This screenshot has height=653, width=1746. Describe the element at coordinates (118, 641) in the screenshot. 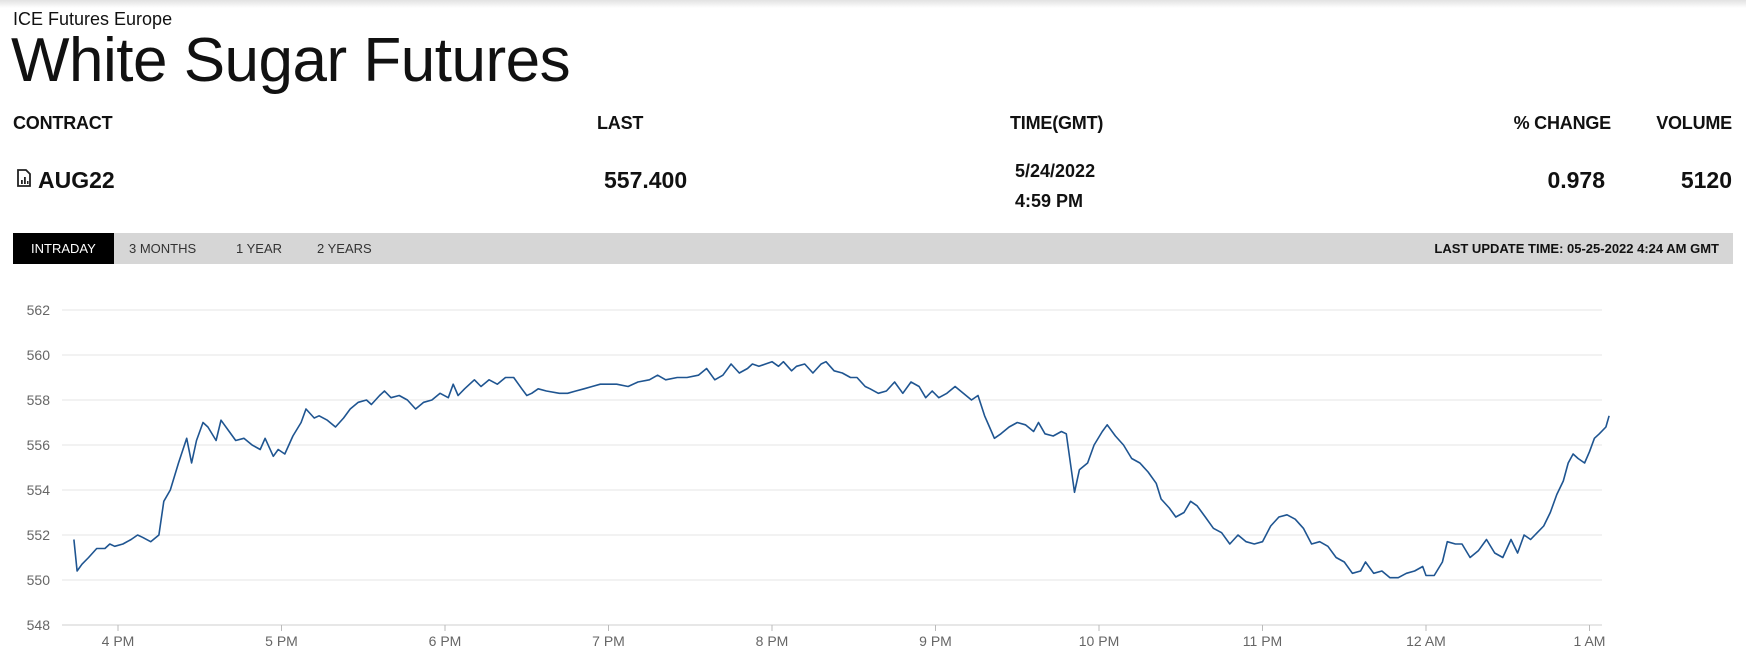

I see `x-tick-label: 4 PM` at that location.